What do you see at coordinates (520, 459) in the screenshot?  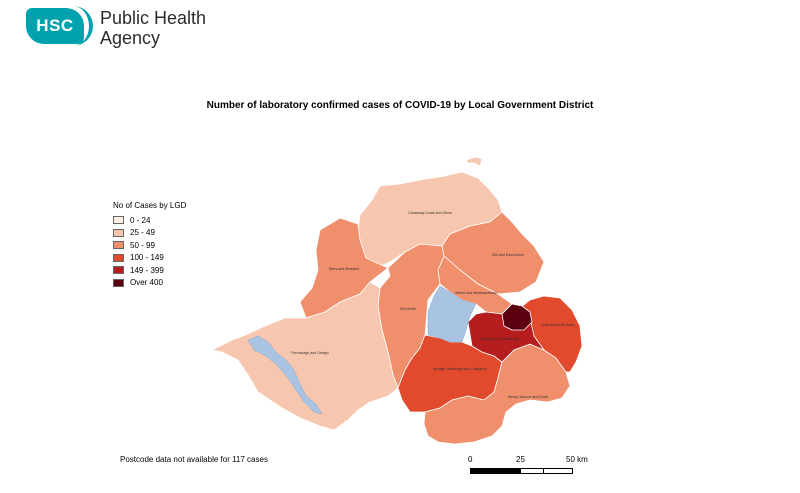 I see `scale-label-25: 25` at bounding box center [520, 459].